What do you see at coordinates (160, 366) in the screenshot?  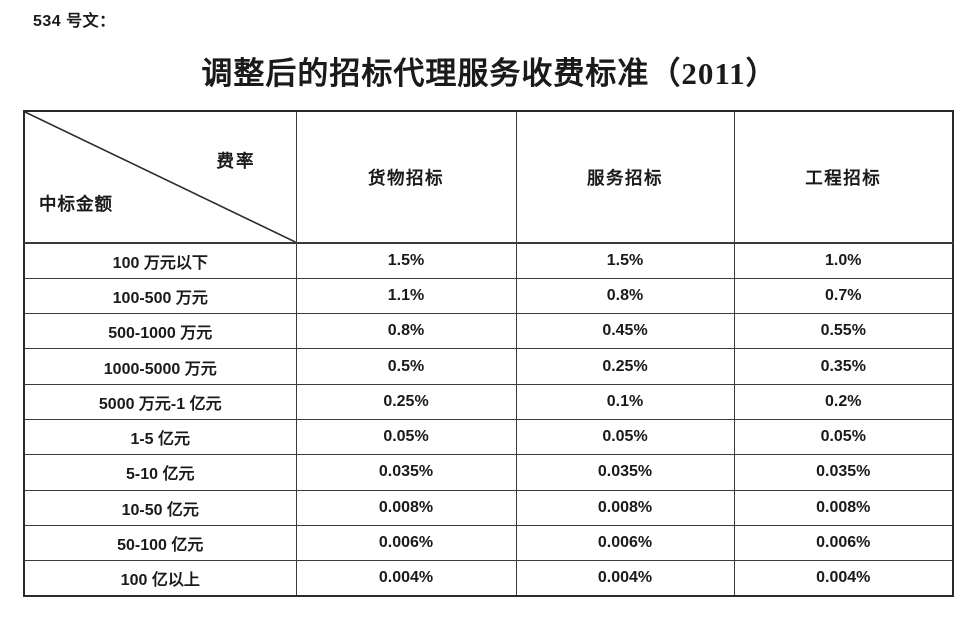 I see `row-label: 1000-5000 万元` at bounding box center [160, 366].